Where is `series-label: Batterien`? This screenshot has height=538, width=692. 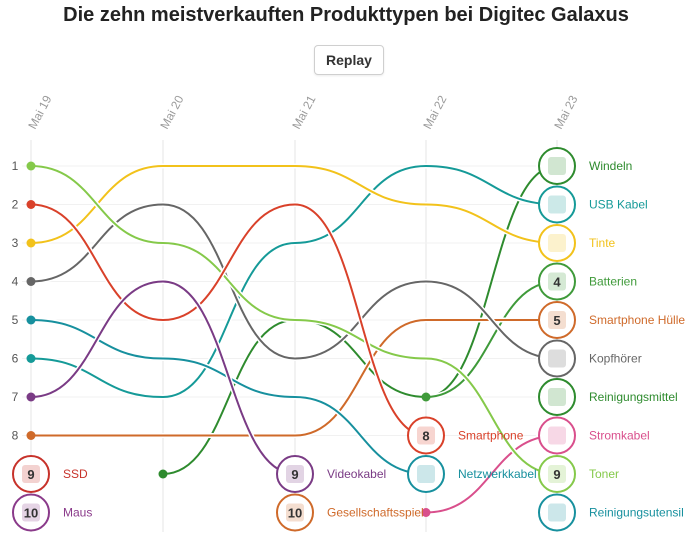 series-label: Batterien is located at coordinates (613, 282).